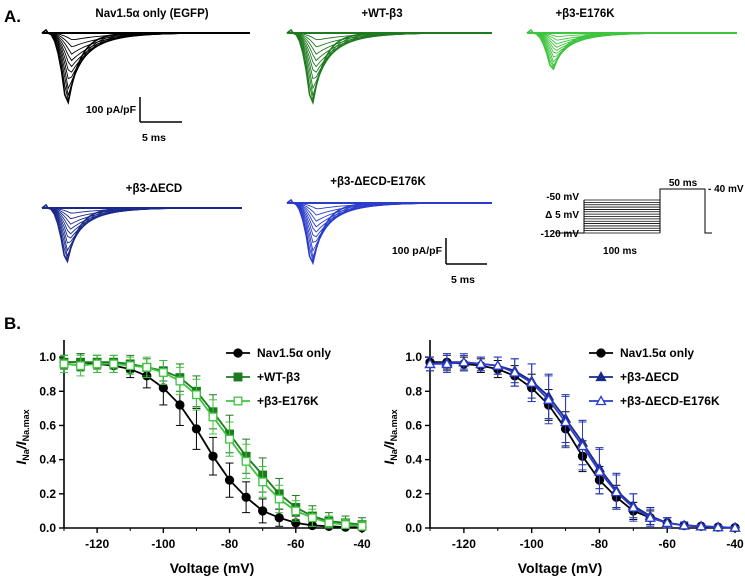 The image size is (745, 578). I want to click on legend-label: +β3-ΔECD-E176K, so click(670, 401).